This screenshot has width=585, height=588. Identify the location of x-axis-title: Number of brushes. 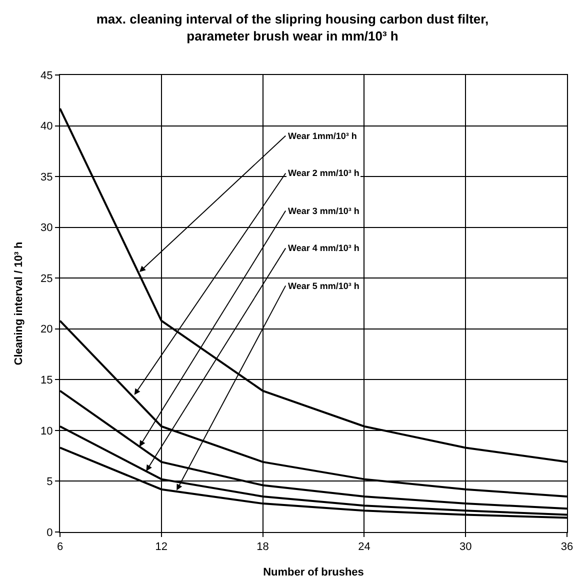
(313, 572).